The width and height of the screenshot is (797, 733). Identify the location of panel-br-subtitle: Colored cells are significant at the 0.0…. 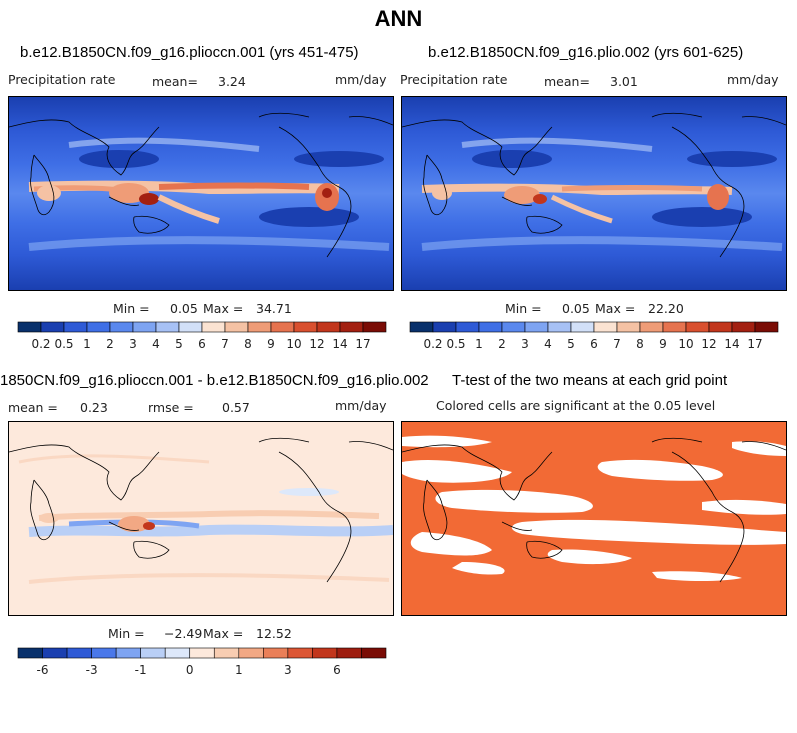
(576, 405).